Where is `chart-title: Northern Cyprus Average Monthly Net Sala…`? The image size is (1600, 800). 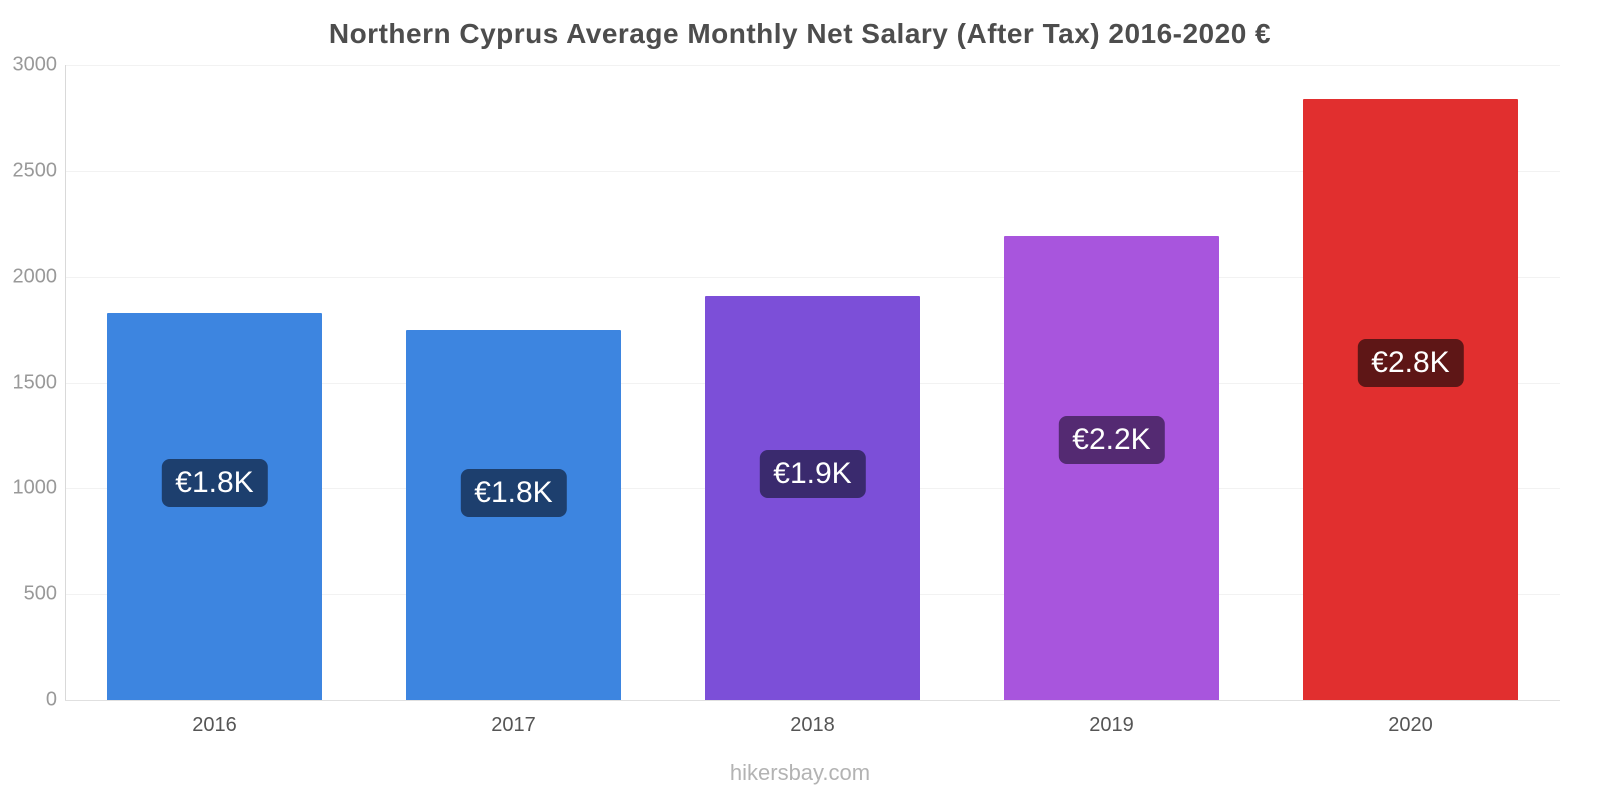 chart-title: Northern Cyprus Average Monthly Net Sala… is located at coordinates (800, 33).